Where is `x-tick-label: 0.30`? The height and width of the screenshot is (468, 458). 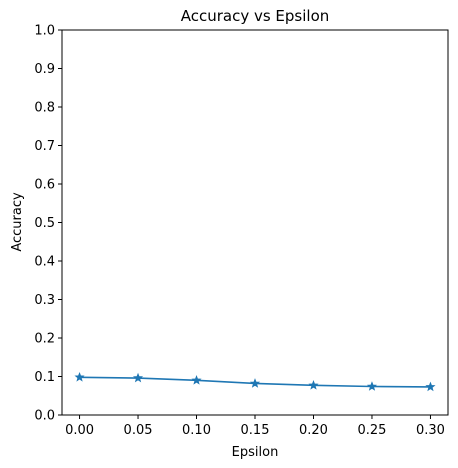 x-tick-label: 0.30 is located at coordinates (430, 430).